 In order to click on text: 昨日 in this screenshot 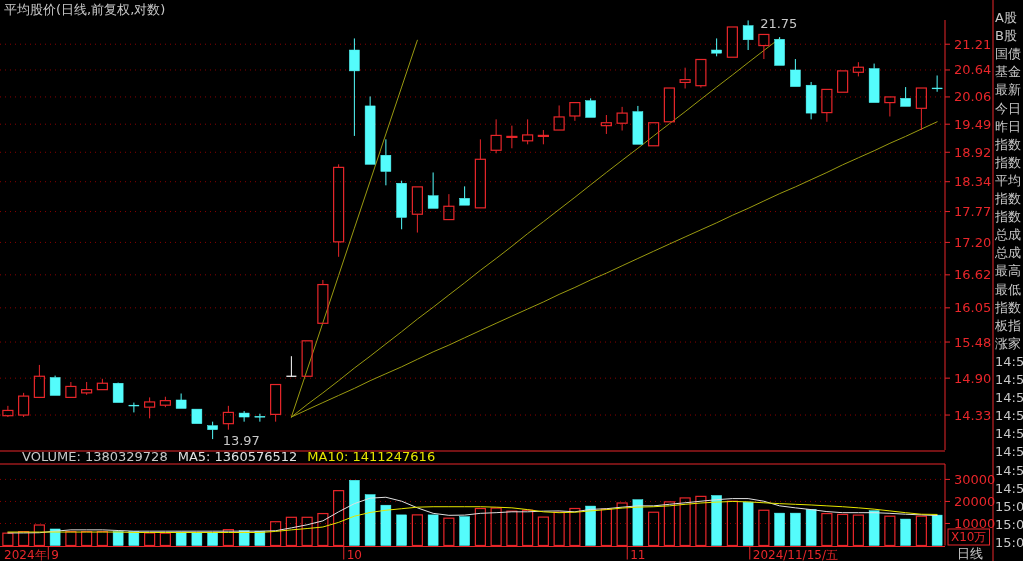, I will do `click(1008, 126)`.